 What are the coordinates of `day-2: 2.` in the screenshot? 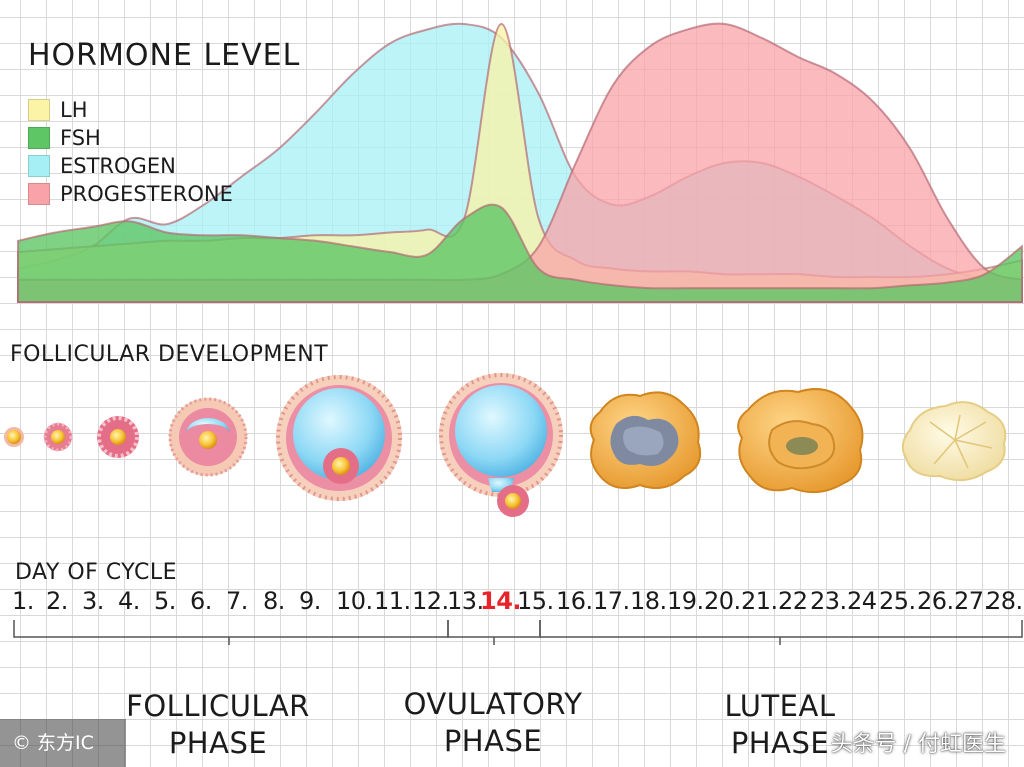 It's located at (57, 601).